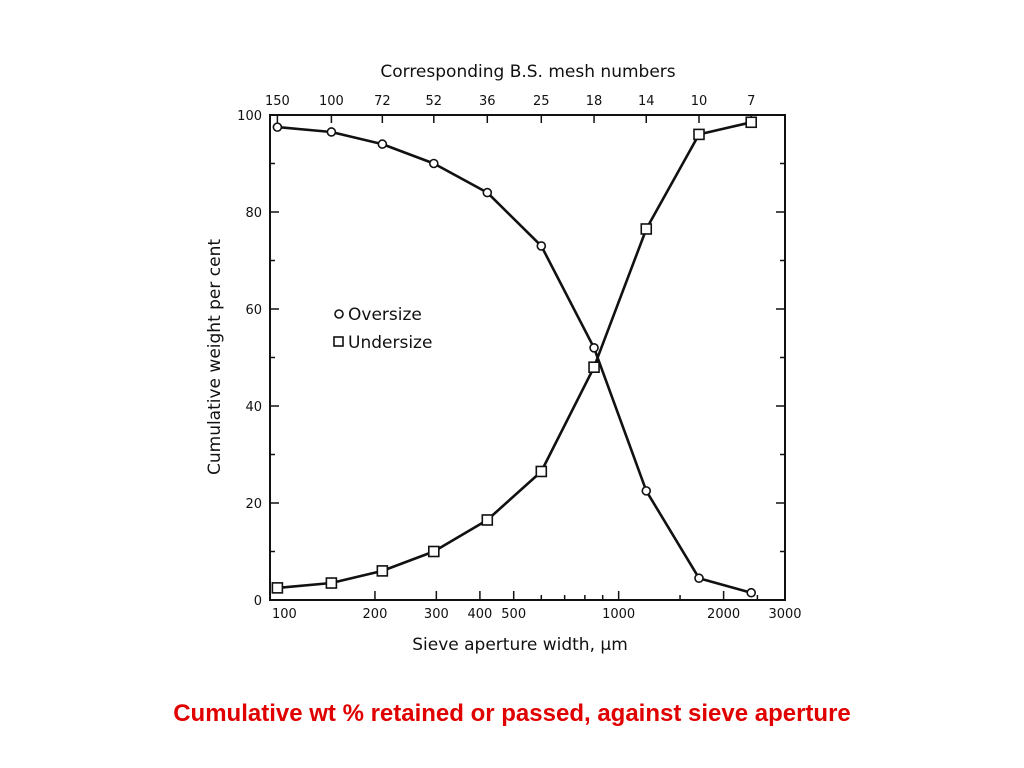 The height and width of the screenshot is (768, 1024). Describe the element at coordinates (338, 341) in the screenshot. I see `legend-square-marker` at that location.